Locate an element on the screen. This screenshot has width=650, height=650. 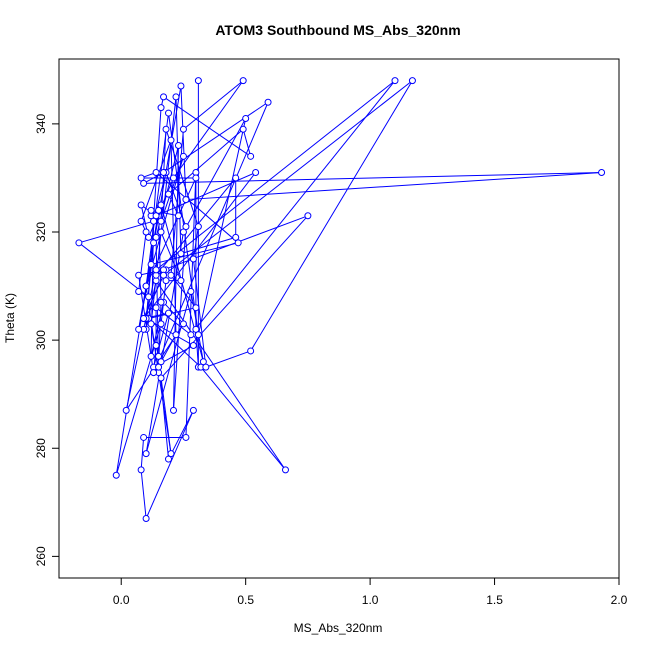
chart-title: ATOM3 Southbound MS_Abs_320nm is located at coordinates (337, 30).